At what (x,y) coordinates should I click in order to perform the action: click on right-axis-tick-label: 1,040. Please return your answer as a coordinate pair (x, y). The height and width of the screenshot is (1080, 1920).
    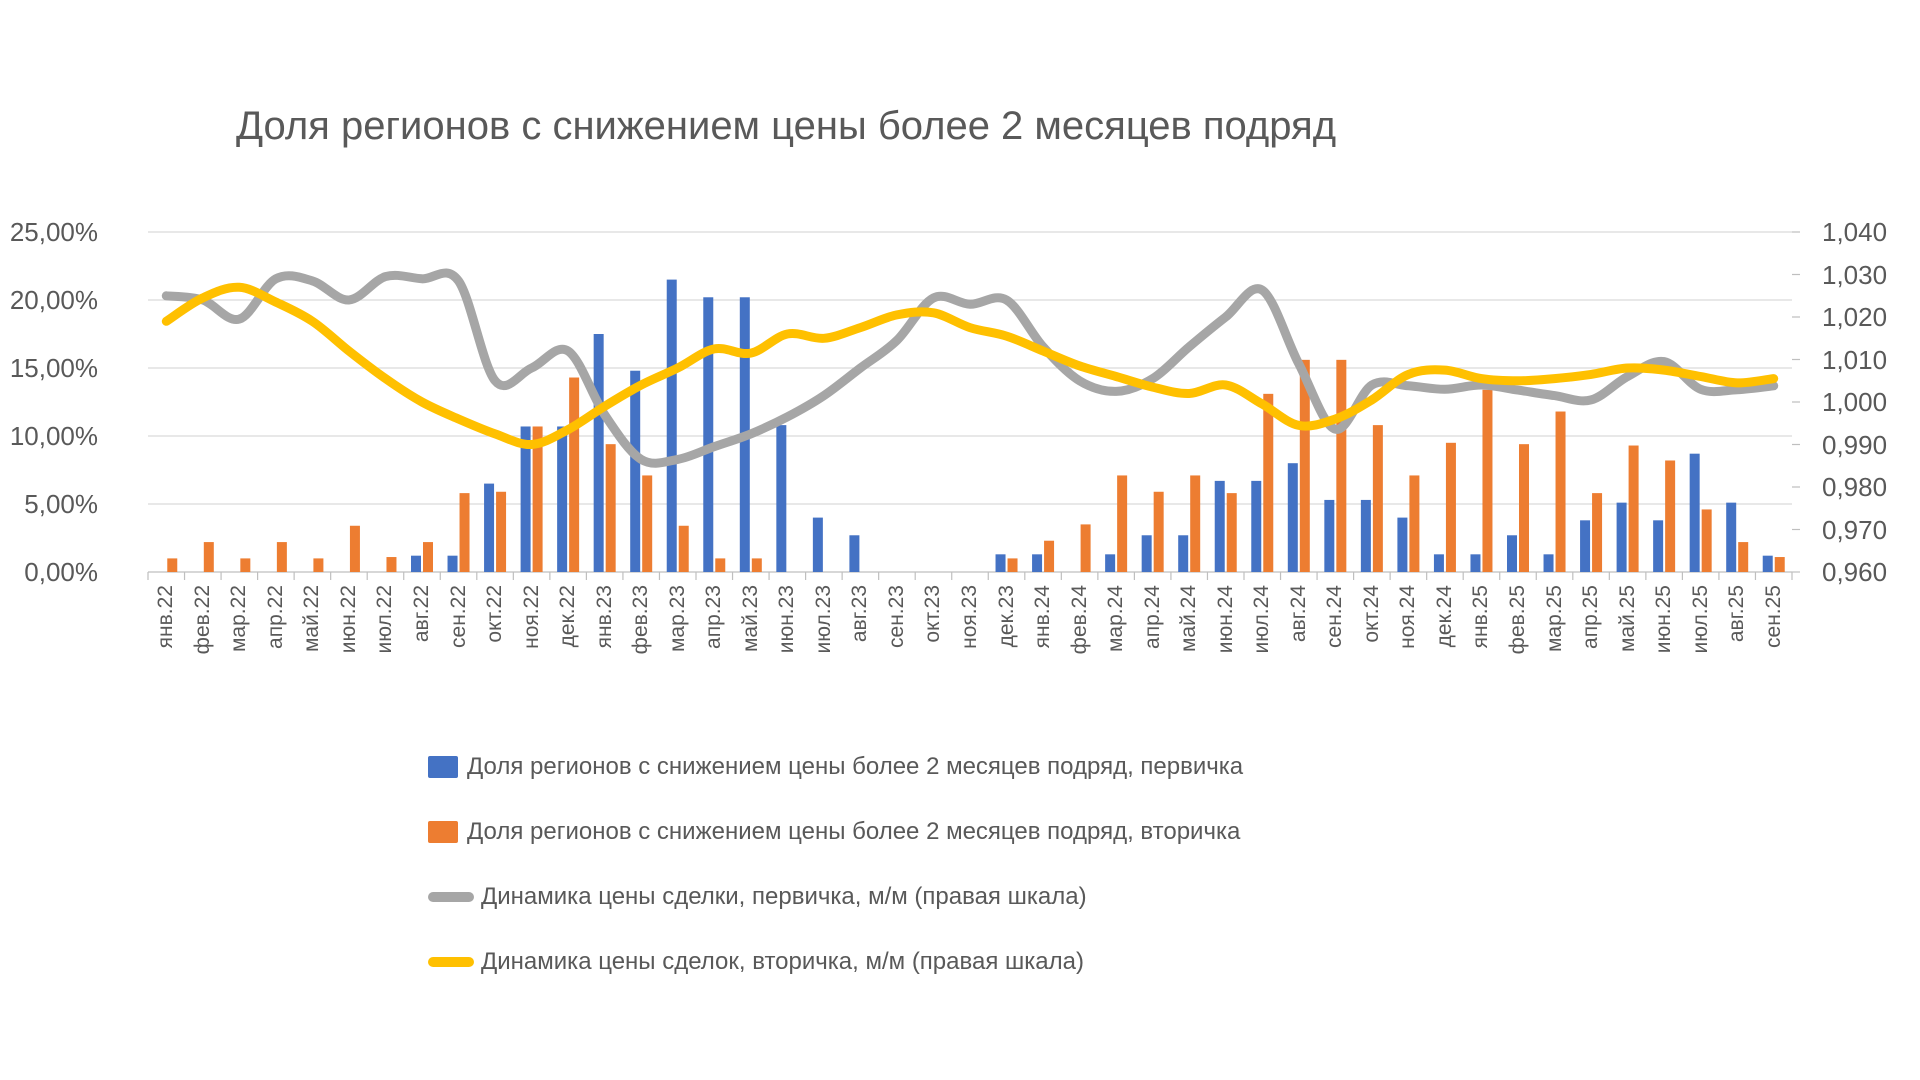
    Looking at the image, I should click on (1855, 232).